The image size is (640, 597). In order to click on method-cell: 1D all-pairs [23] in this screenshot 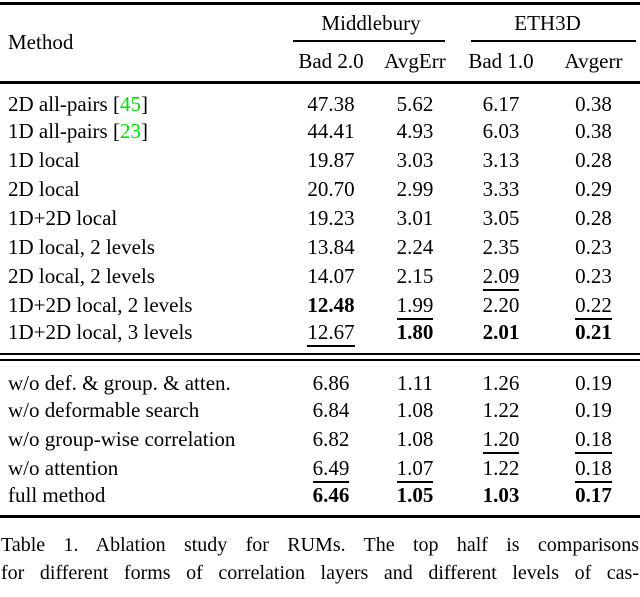, I will do `click(78, 130)`.